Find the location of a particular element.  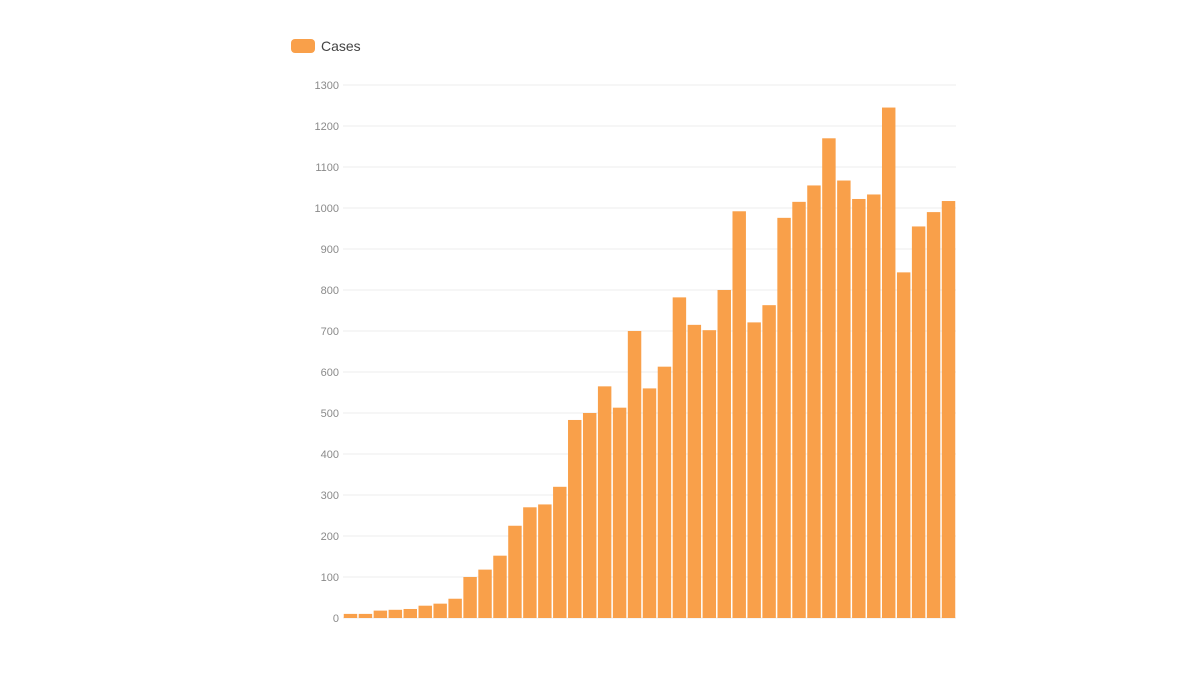

legend: Cases is located at coordinates (326, 46).